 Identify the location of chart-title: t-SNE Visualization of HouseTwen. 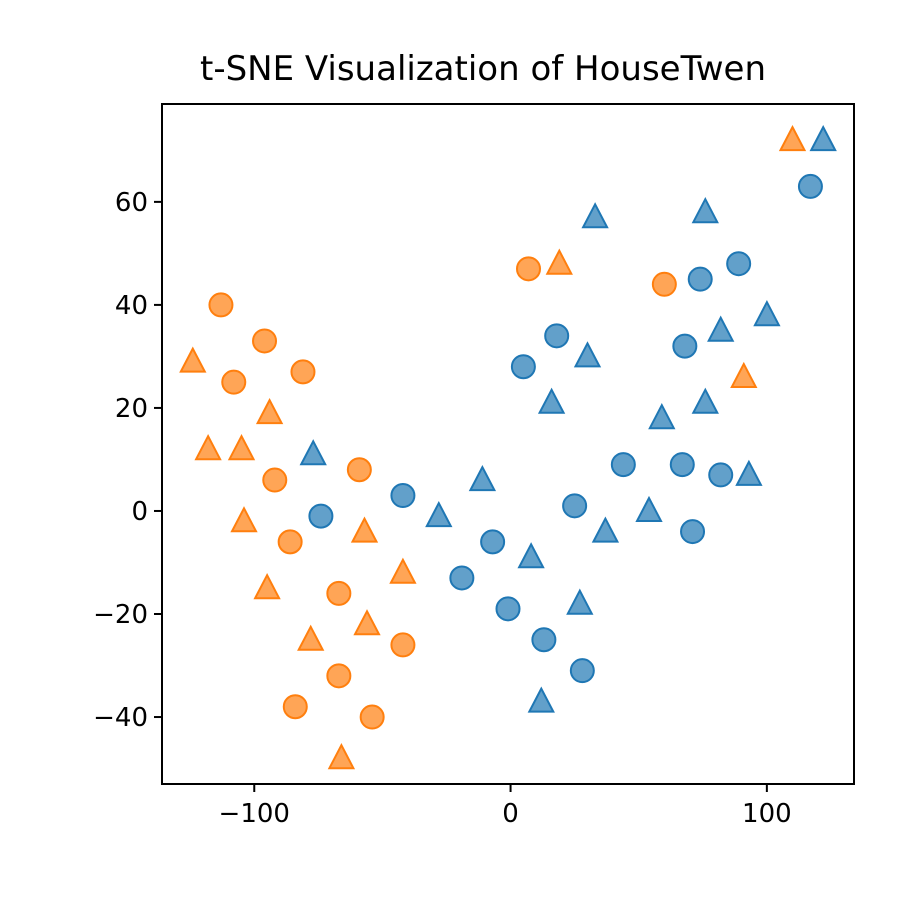
(483, 69).